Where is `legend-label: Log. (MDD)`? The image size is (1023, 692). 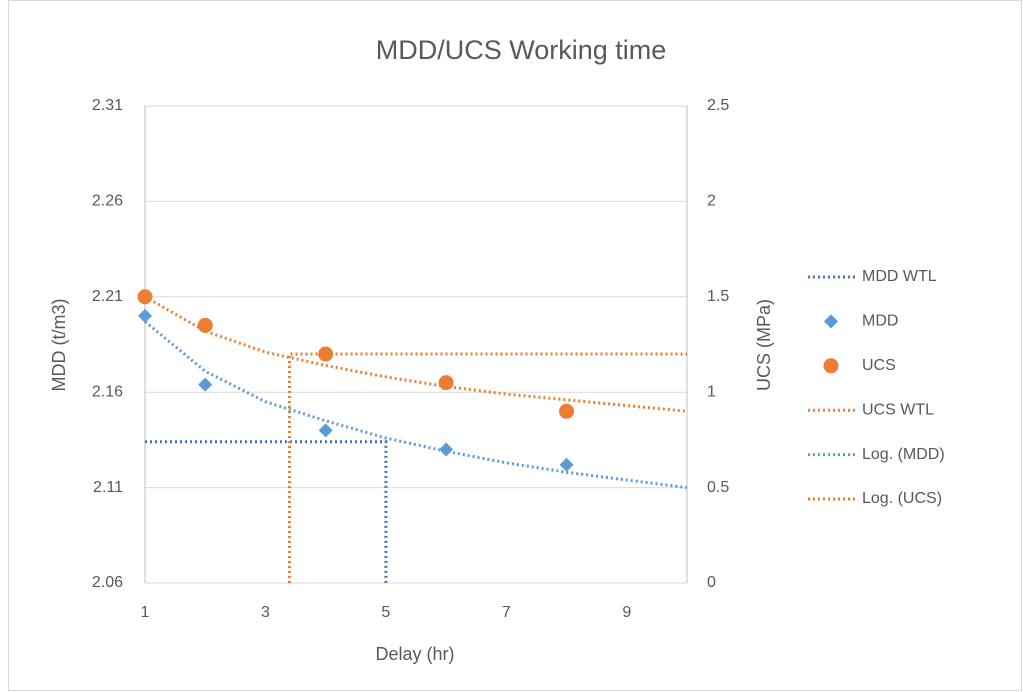 legend-label: Log. (MDD) is located at coordinates (903, 454).